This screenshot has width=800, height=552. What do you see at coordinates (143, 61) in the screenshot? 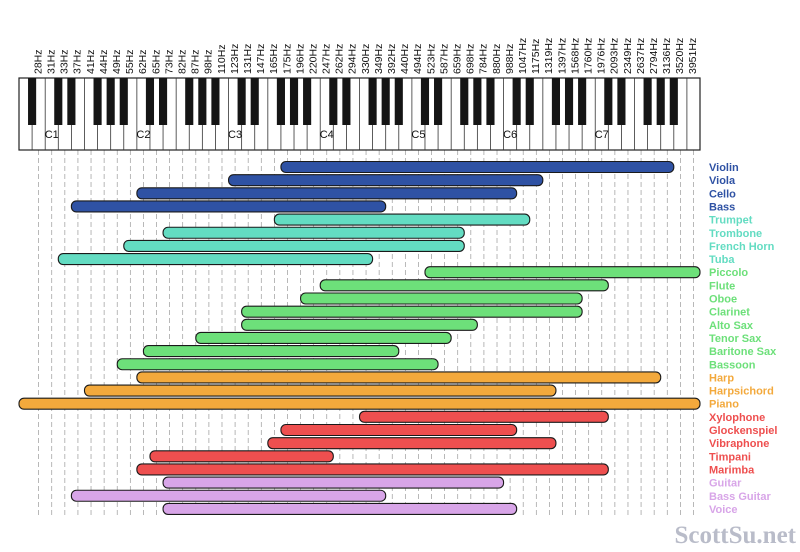
I see `frequency-tick-label: 62Hz` at bounding box center [143, 61].